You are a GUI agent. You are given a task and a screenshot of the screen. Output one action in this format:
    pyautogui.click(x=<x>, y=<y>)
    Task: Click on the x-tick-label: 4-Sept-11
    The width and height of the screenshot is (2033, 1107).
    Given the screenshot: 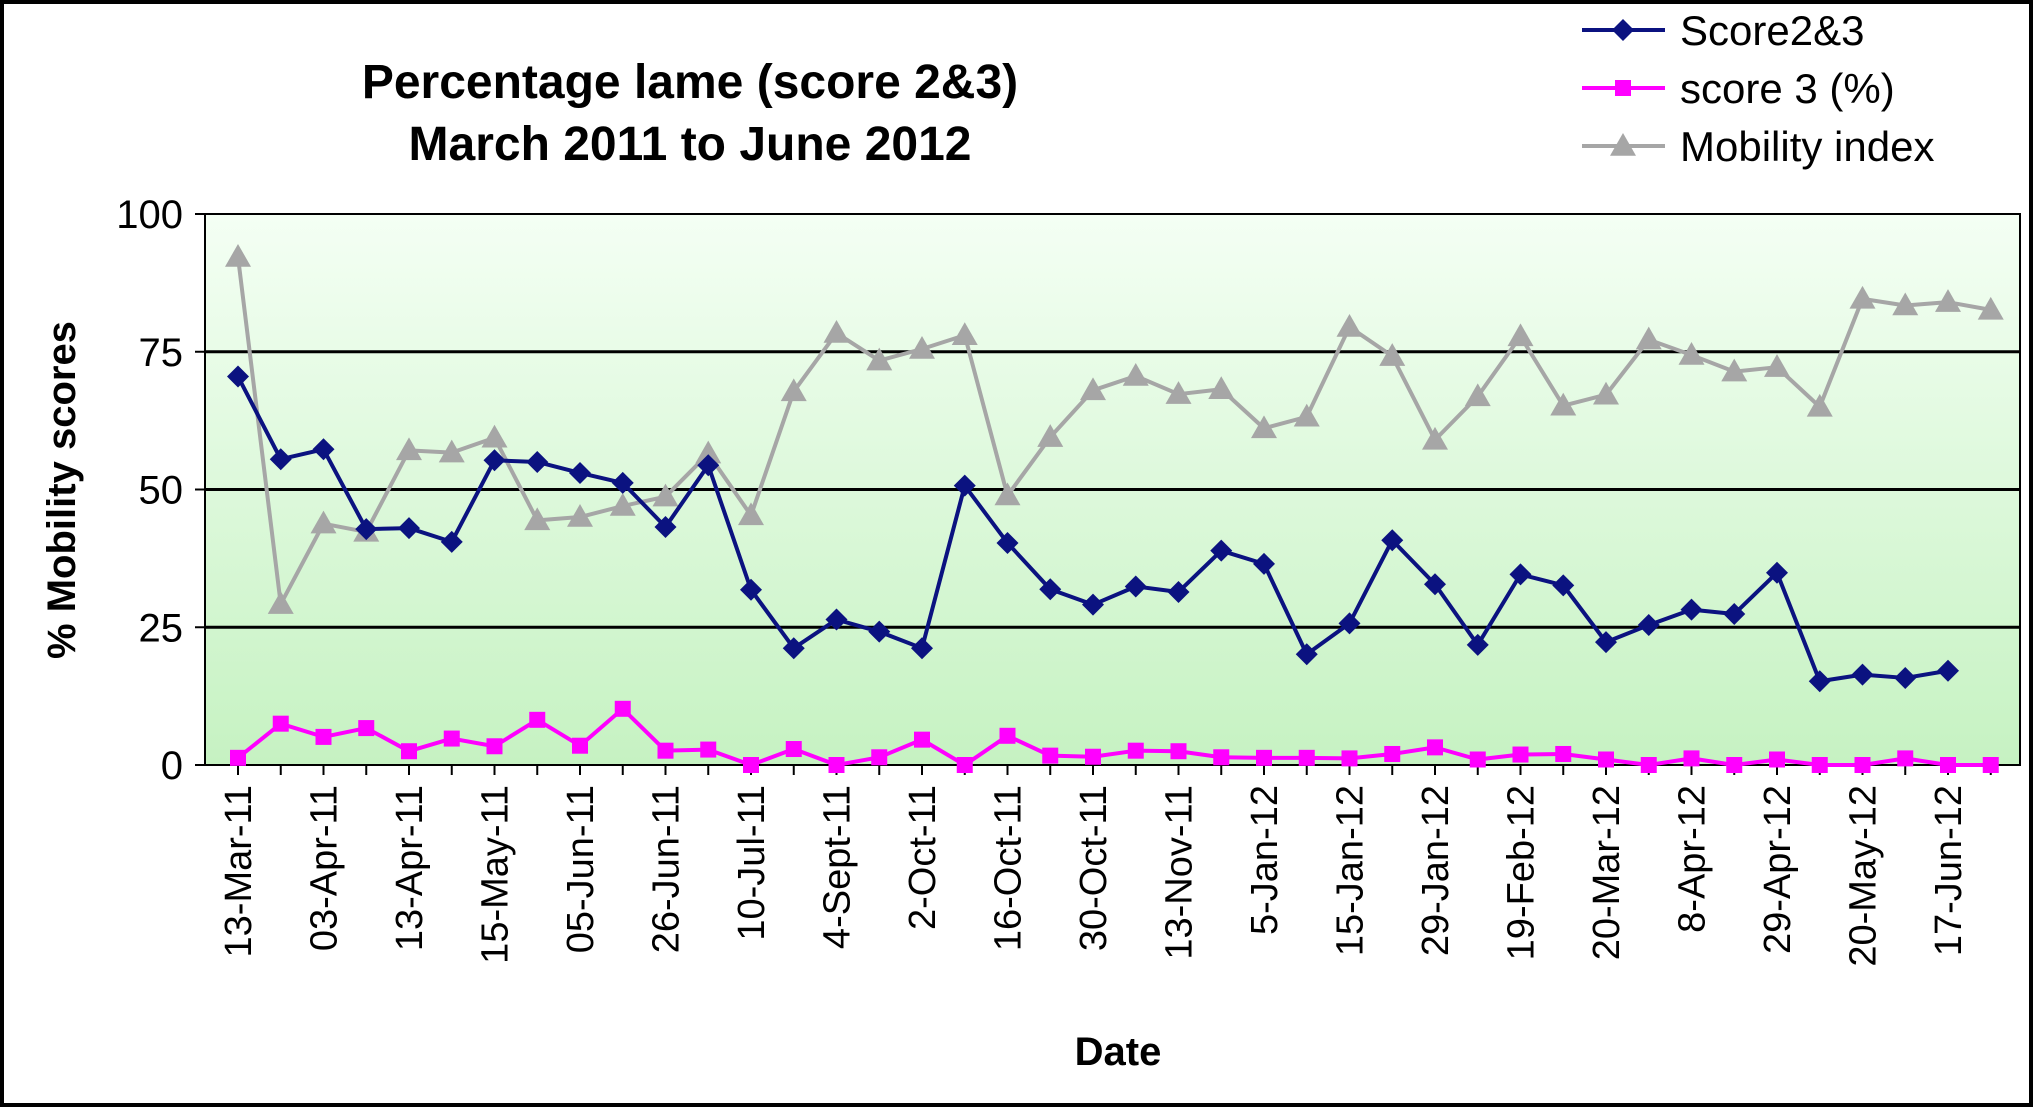 What is the action you would take?
    pyautogui.click(x=838, y=867)
    